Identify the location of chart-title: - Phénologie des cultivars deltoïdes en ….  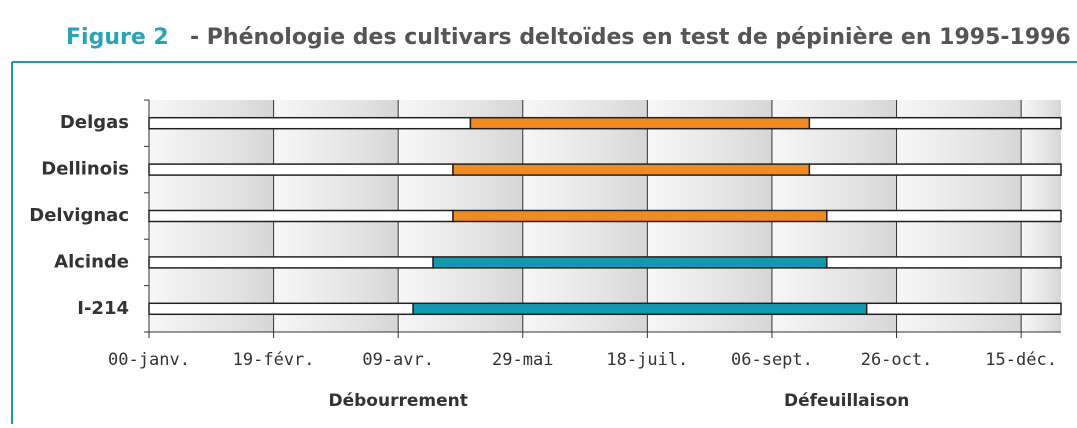
(630, 37).